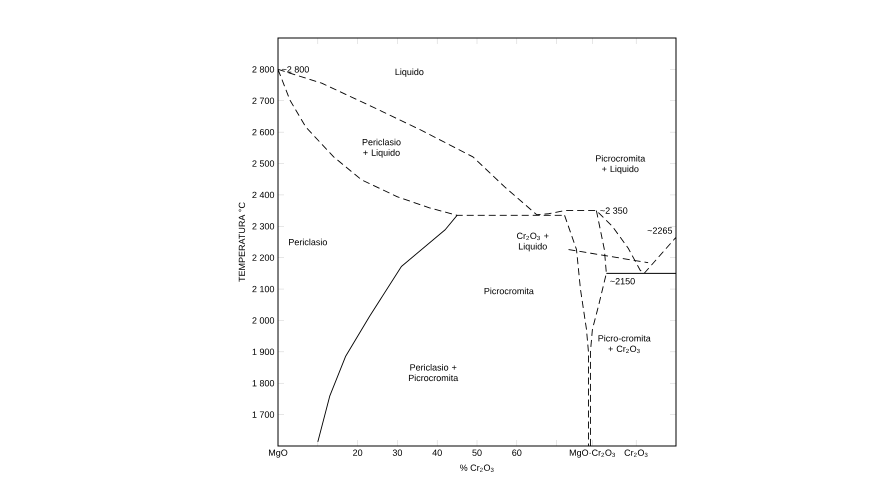 The image size is (887, 493). I want to click on annotation: Periclasio + Picrocromita, so click(433, 373).